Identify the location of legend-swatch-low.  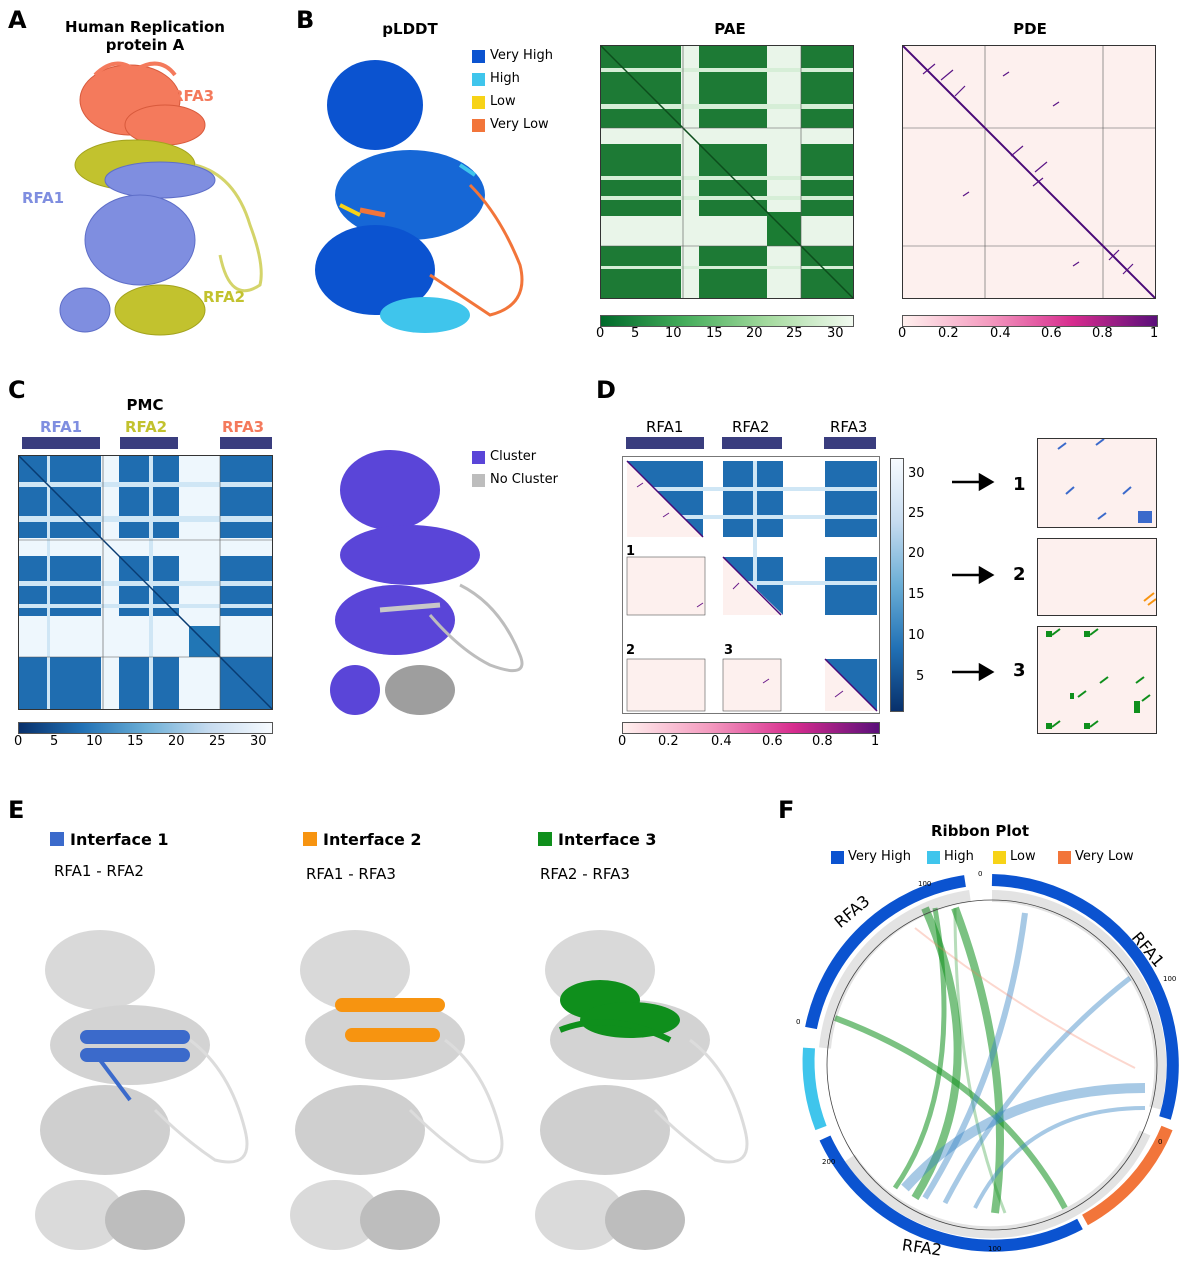
(478, 102).